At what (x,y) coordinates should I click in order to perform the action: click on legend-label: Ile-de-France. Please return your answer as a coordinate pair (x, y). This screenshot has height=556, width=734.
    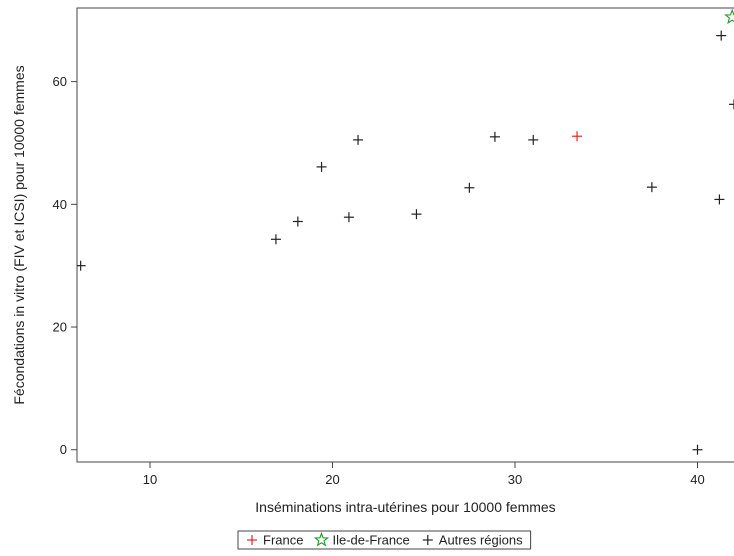
    Looking at the image, I should click on (370, 540).